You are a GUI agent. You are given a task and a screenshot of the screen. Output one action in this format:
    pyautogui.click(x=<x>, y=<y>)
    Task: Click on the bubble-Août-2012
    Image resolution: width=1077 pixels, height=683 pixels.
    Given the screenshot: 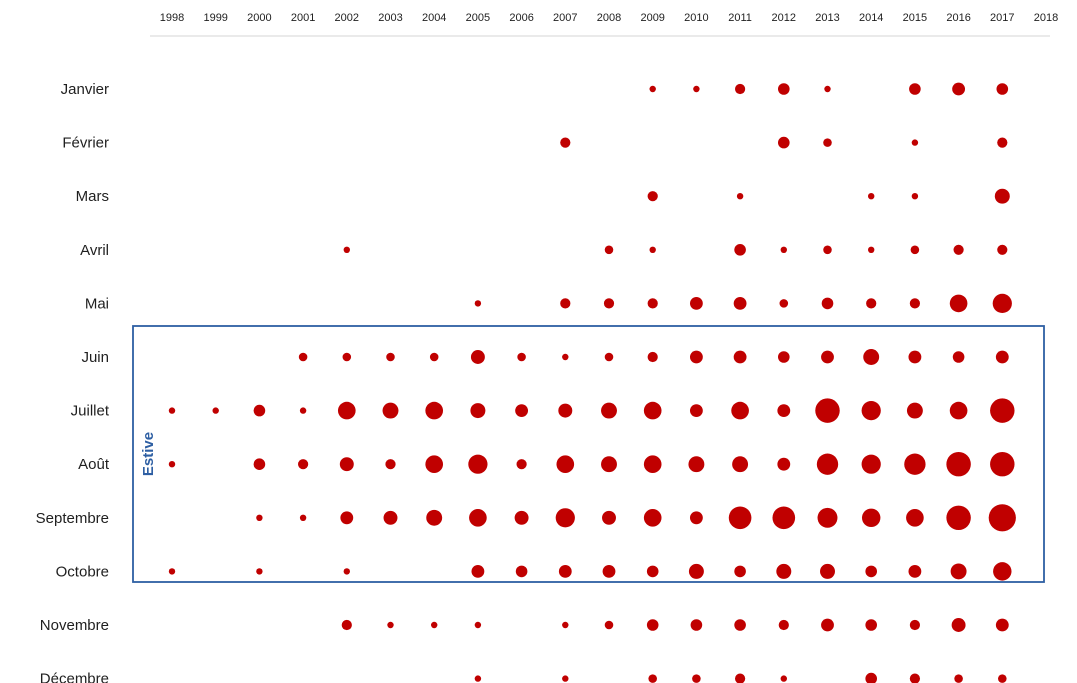 What is the action you would take?
    pyautogui.click(x=784, y=464)
    